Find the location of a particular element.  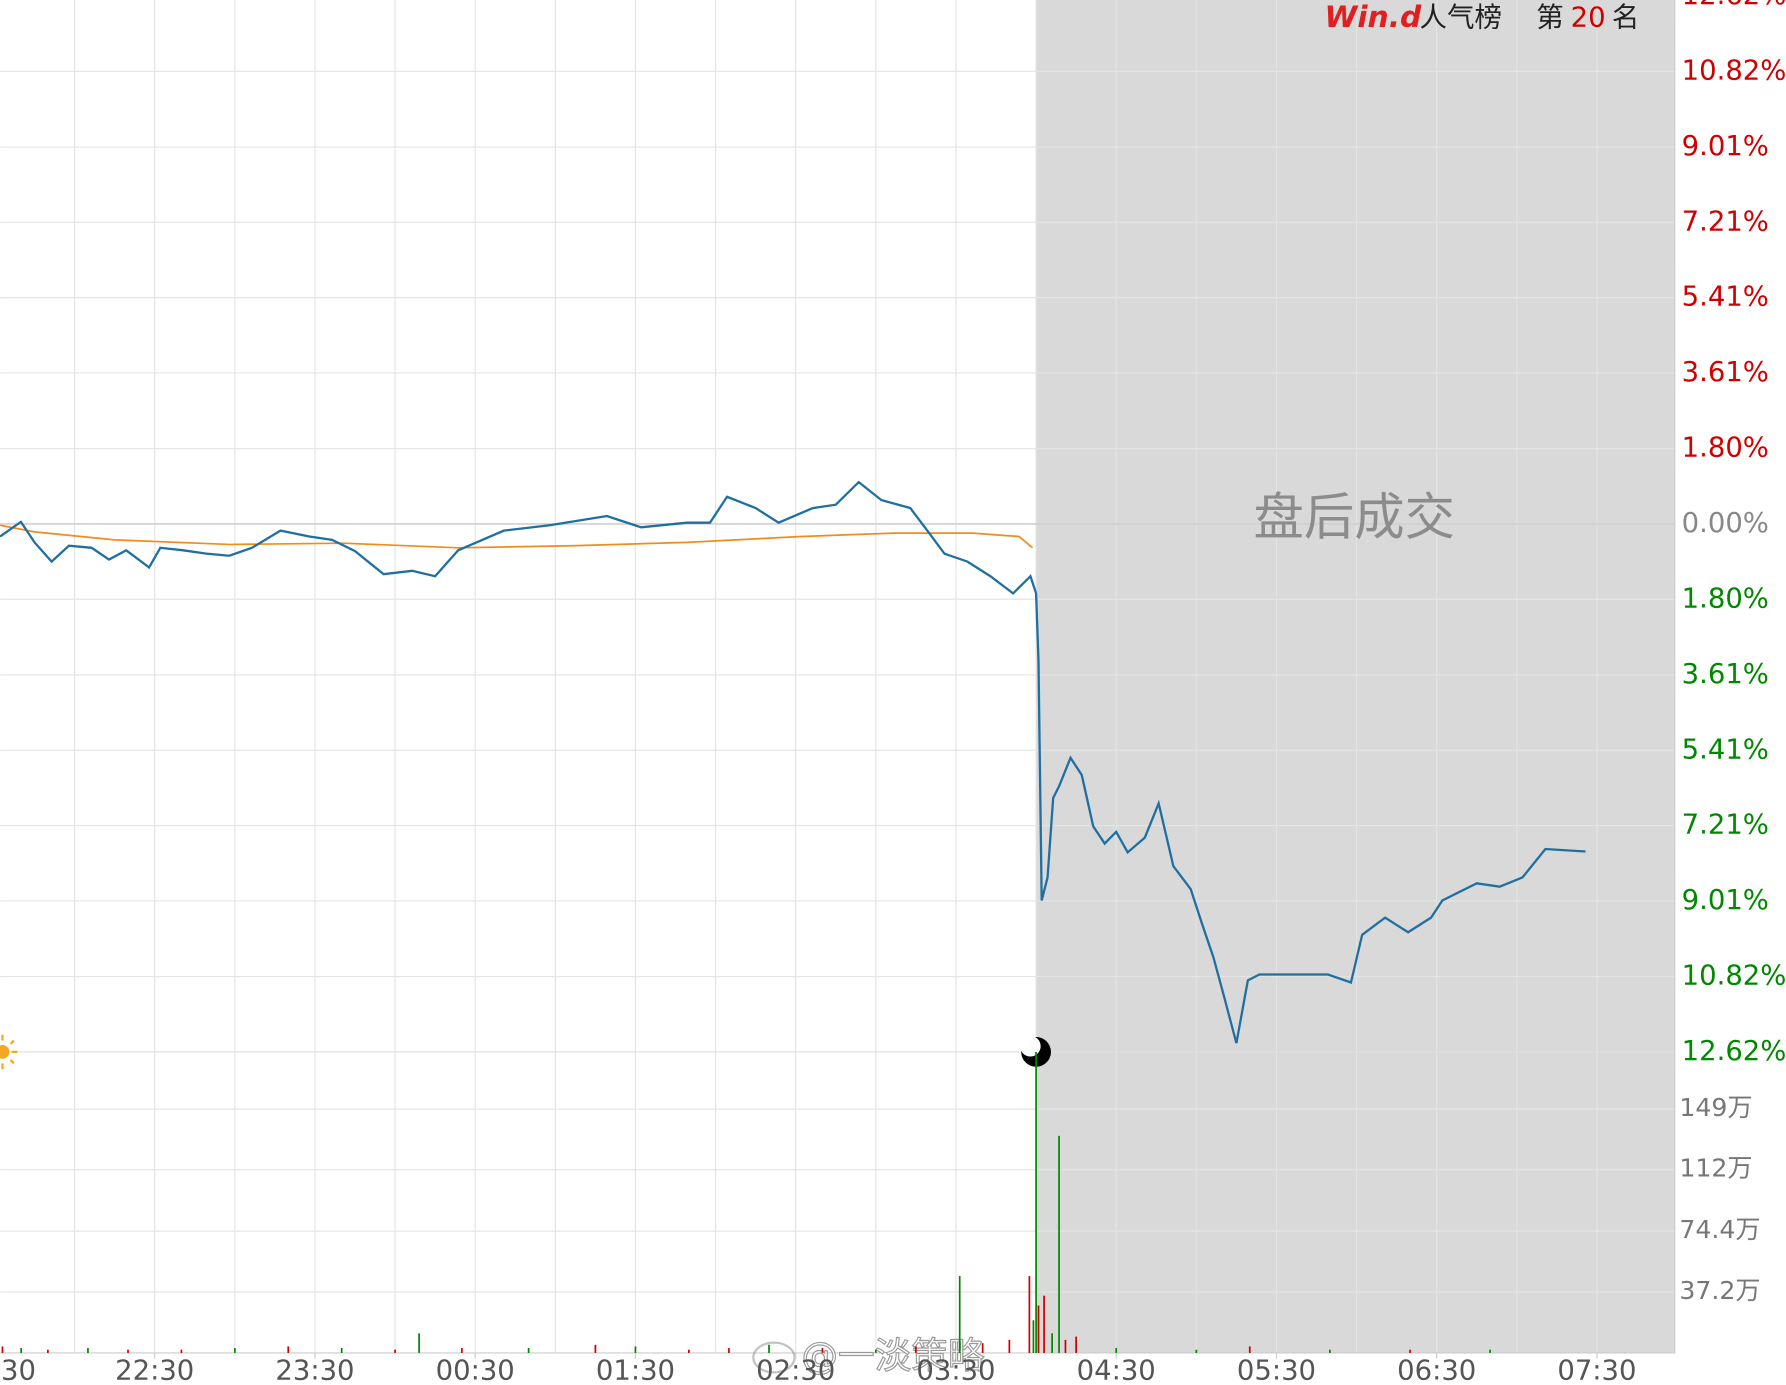

x-tick-label: 00:30 is located at coordinates (475, 1370).